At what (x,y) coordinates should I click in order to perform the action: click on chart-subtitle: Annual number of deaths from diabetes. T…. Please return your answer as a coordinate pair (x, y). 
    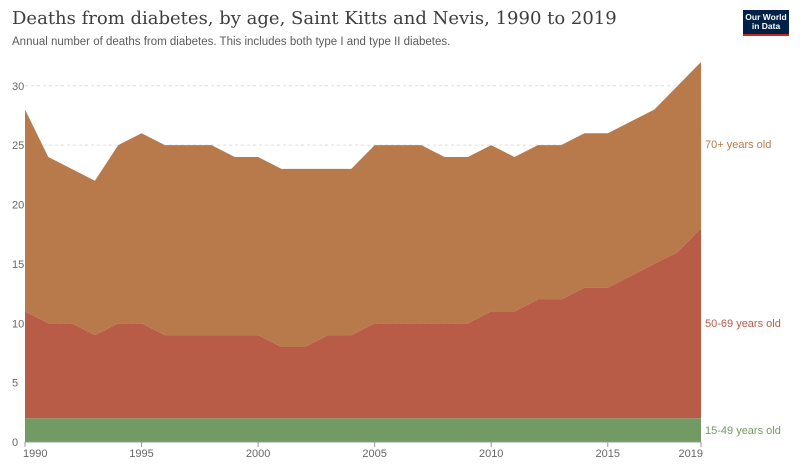
    Looking at the image, I should click on (231, 42).